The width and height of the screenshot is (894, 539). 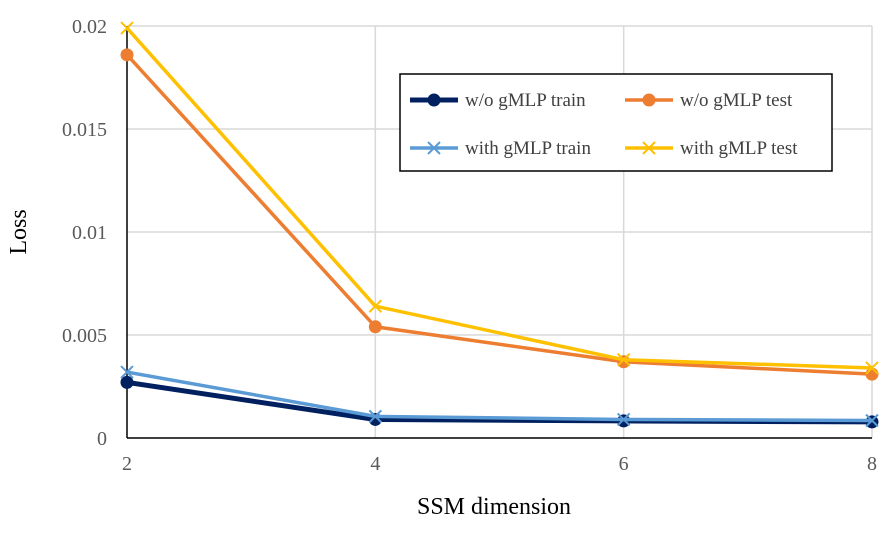 What do you see at coordinates (89, 27) in the screenshot?
I see `y-tick-label: 0.02` at bounding box center [89, 27].